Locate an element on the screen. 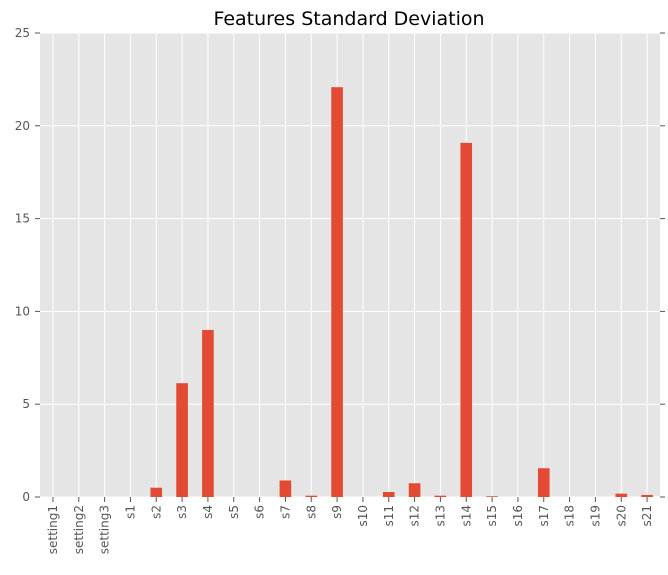 This screenshot has height=575, width=668. bar-s20 is located at coordinates (621, 495).